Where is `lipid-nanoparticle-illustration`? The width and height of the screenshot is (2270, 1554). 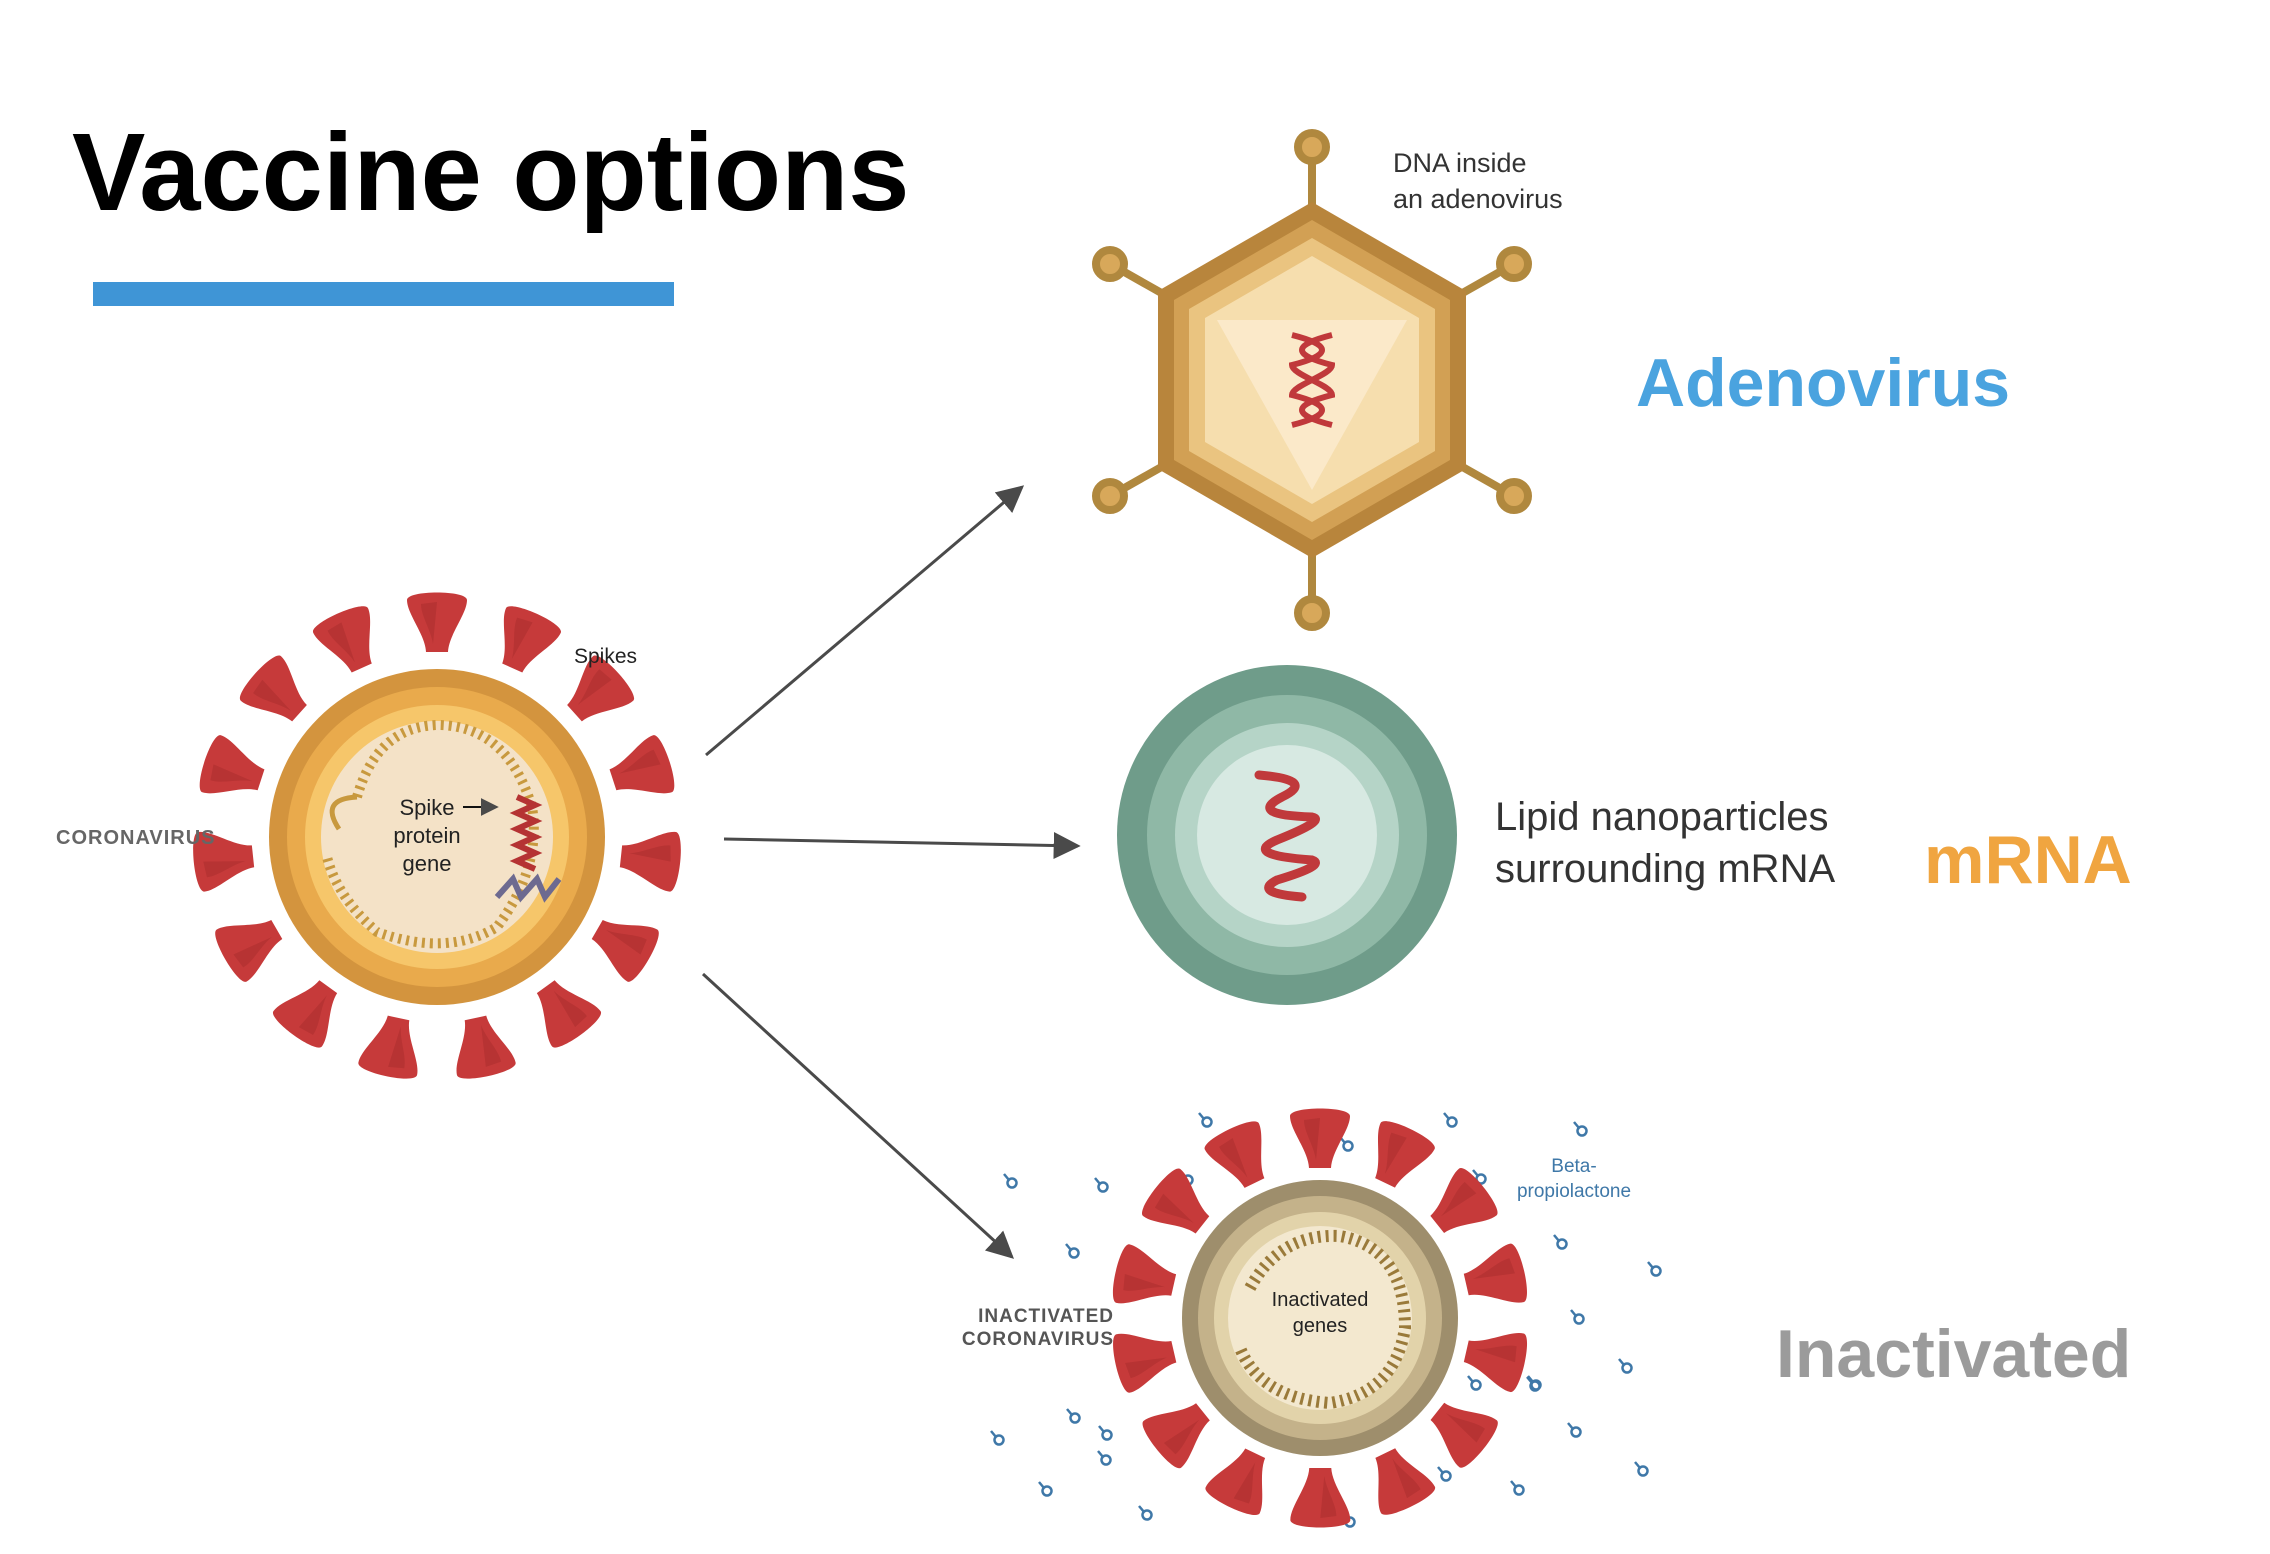 lipid-nanoparticle-illustration is located at coordinates (1287, 835).